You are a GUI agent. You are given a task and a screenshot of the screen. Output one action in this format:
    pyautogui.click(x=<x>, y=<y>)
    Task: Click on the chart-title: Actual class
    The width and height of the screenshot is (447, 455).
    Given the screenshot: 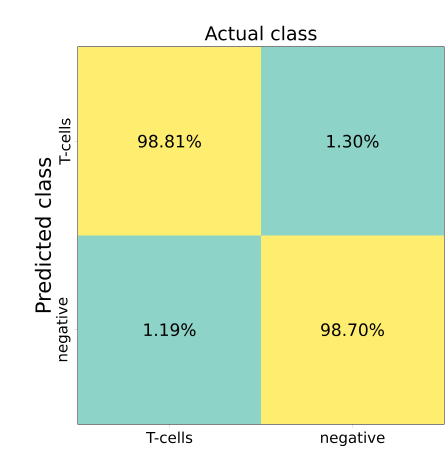 What is the action you would take?
    pyautogui.click(x=260, y=33)
    